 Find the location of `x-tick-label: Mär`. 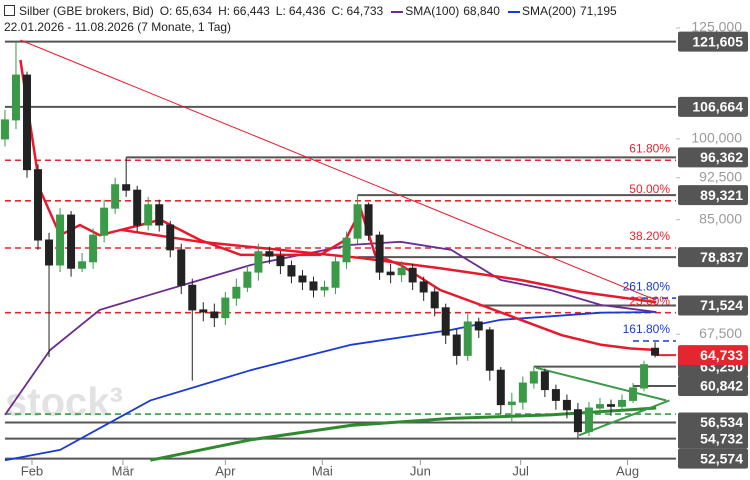

x-tick-label: Mär is located at coordinates (123, 470).